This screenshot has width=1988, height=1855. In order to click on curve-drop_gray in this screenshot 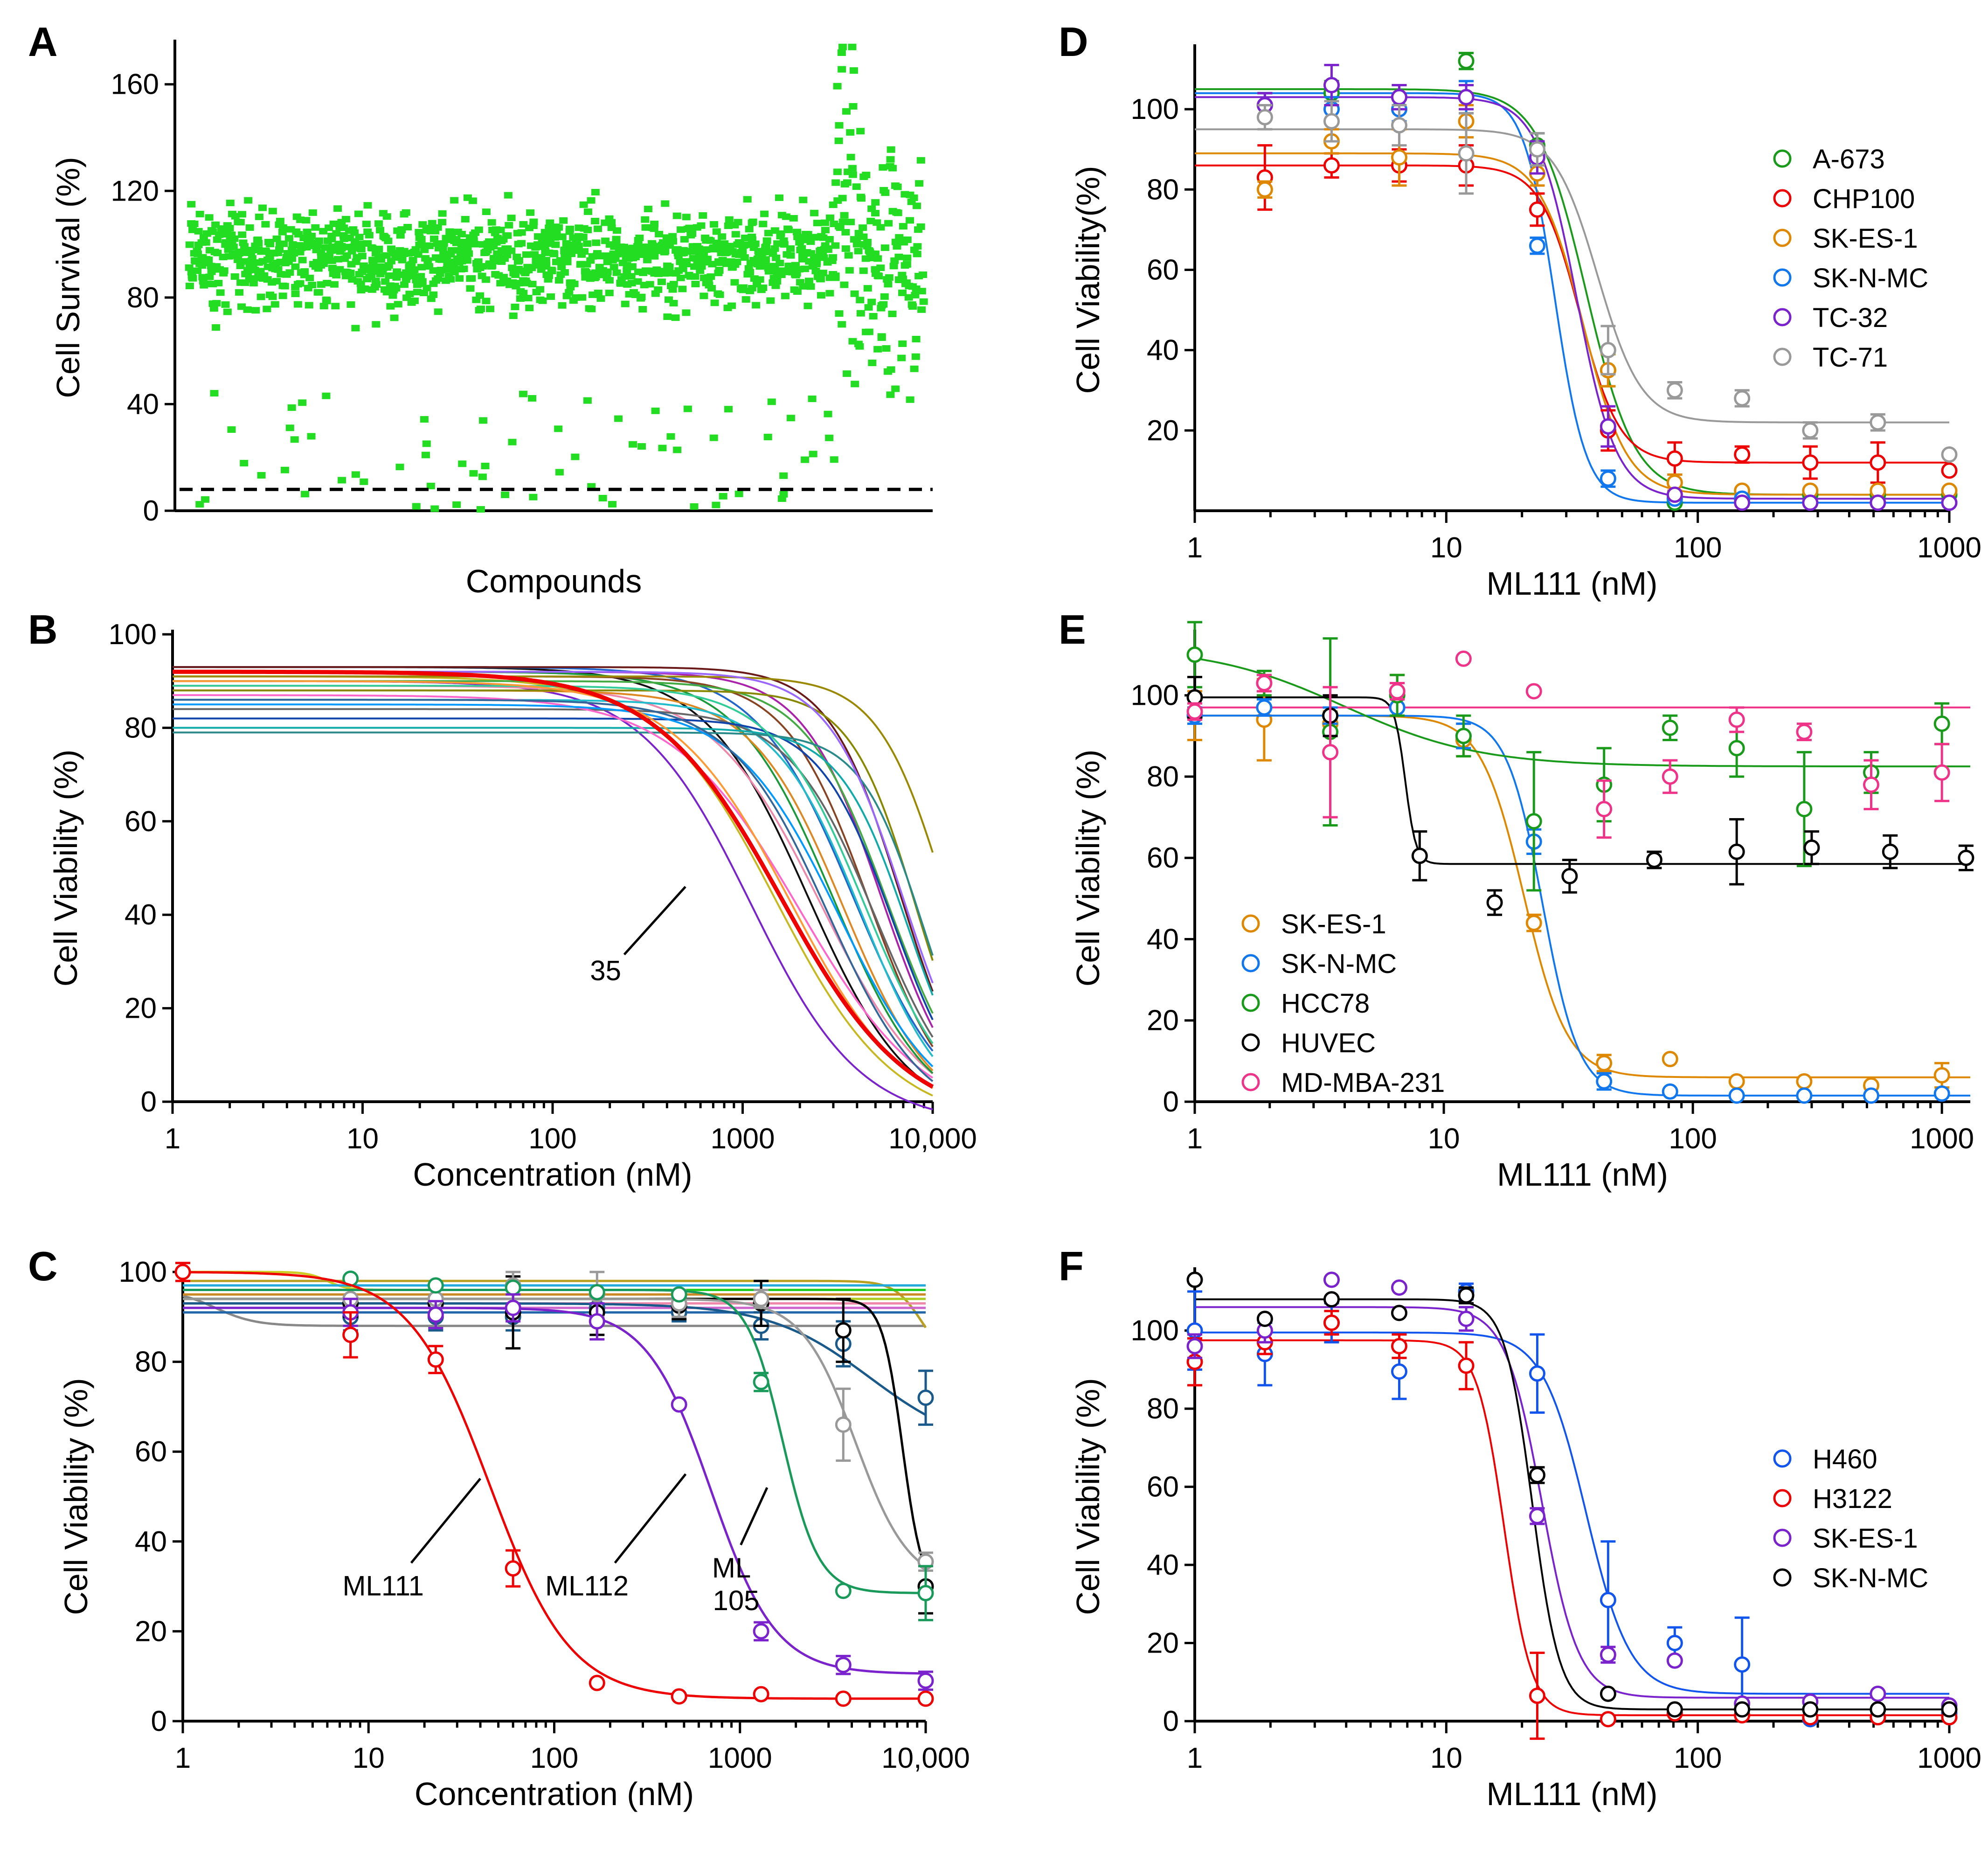, I will do `click(554, 1310)`.